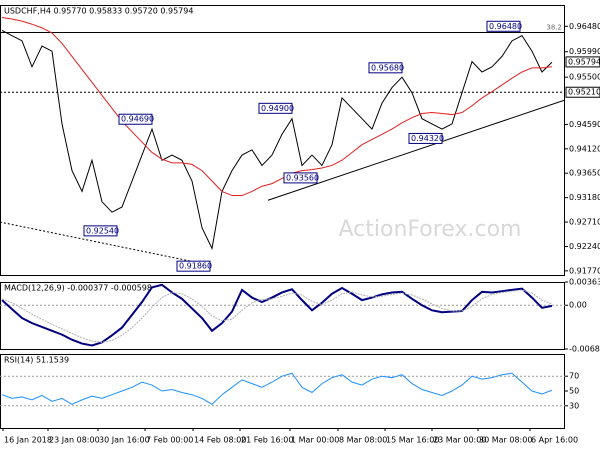  Describe the element at coordinates (363, 440) in the screenshot. I see `x-tick-label: 8 Mar 08:00` at that location.